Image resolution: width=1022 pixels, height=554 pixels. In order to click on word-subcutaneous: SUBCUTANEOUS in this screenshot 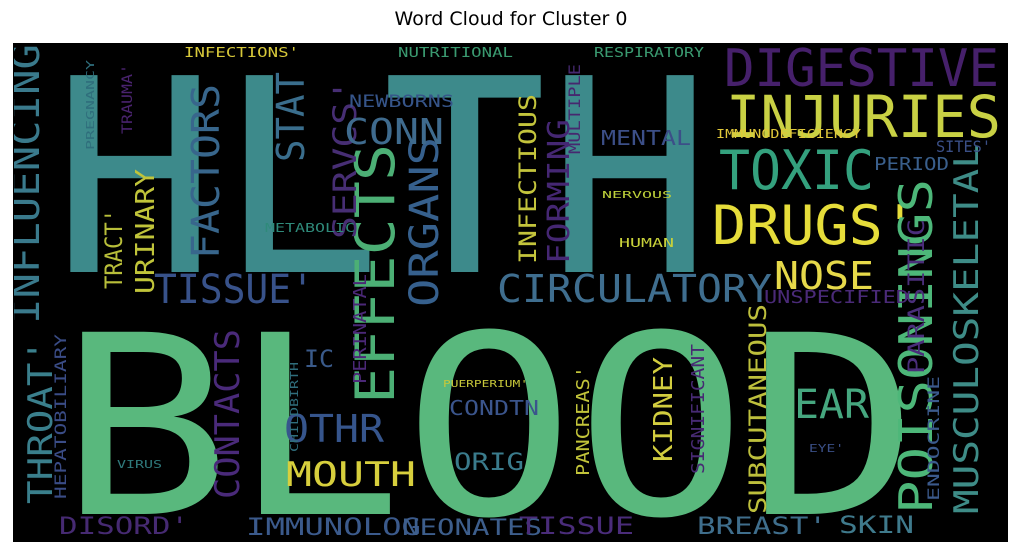, I will do `click(758, 409)`.